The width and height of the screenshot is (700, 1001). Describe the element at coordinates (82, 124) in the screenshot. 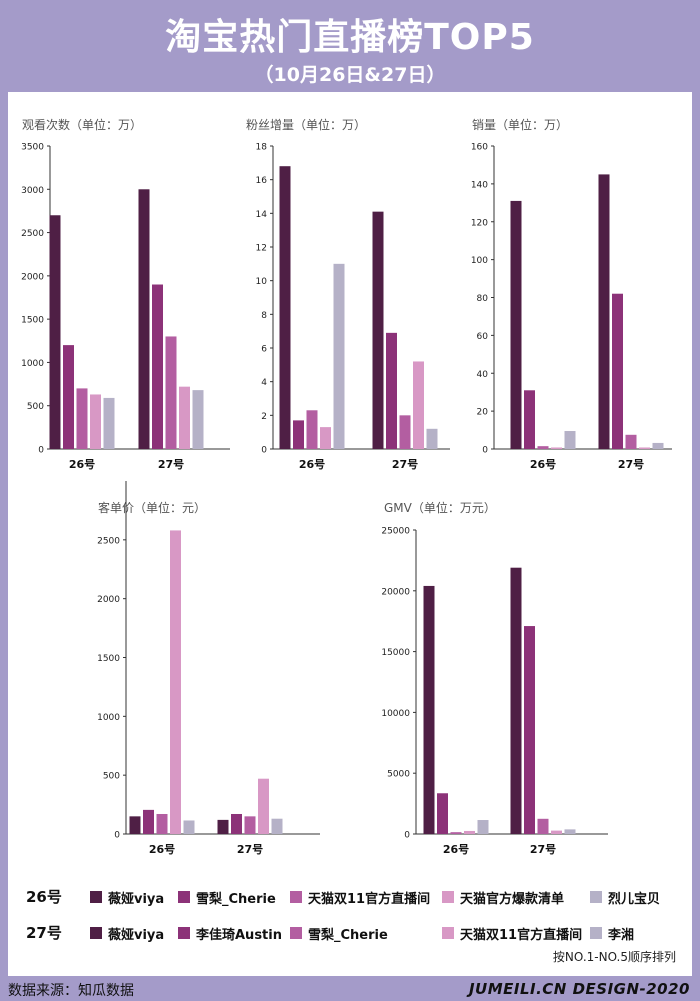

I see `chart-title: 观看次数（单位：万）` at that location.